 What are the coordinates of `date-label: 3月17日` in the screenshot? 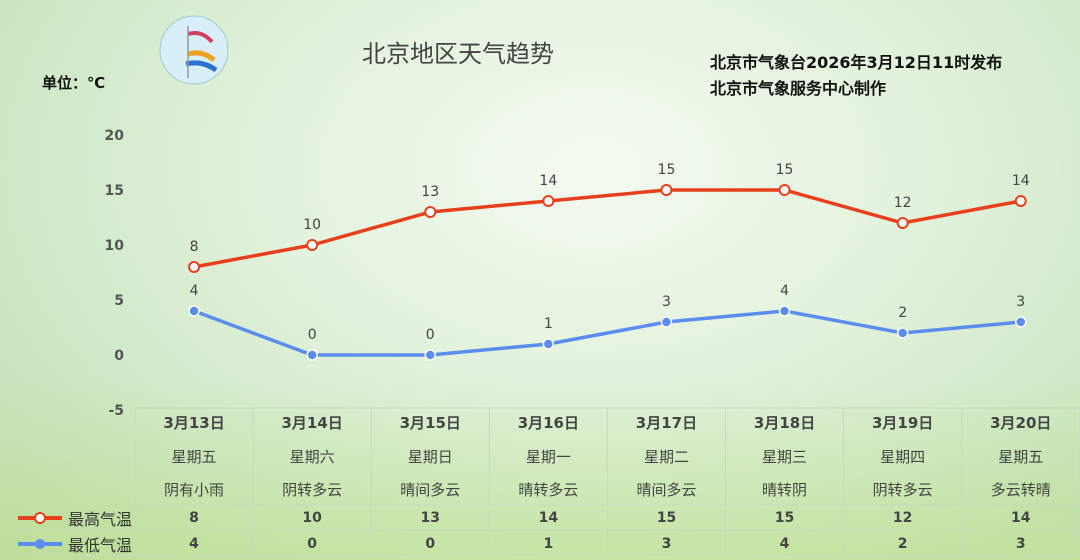 It's located at (666, 423).